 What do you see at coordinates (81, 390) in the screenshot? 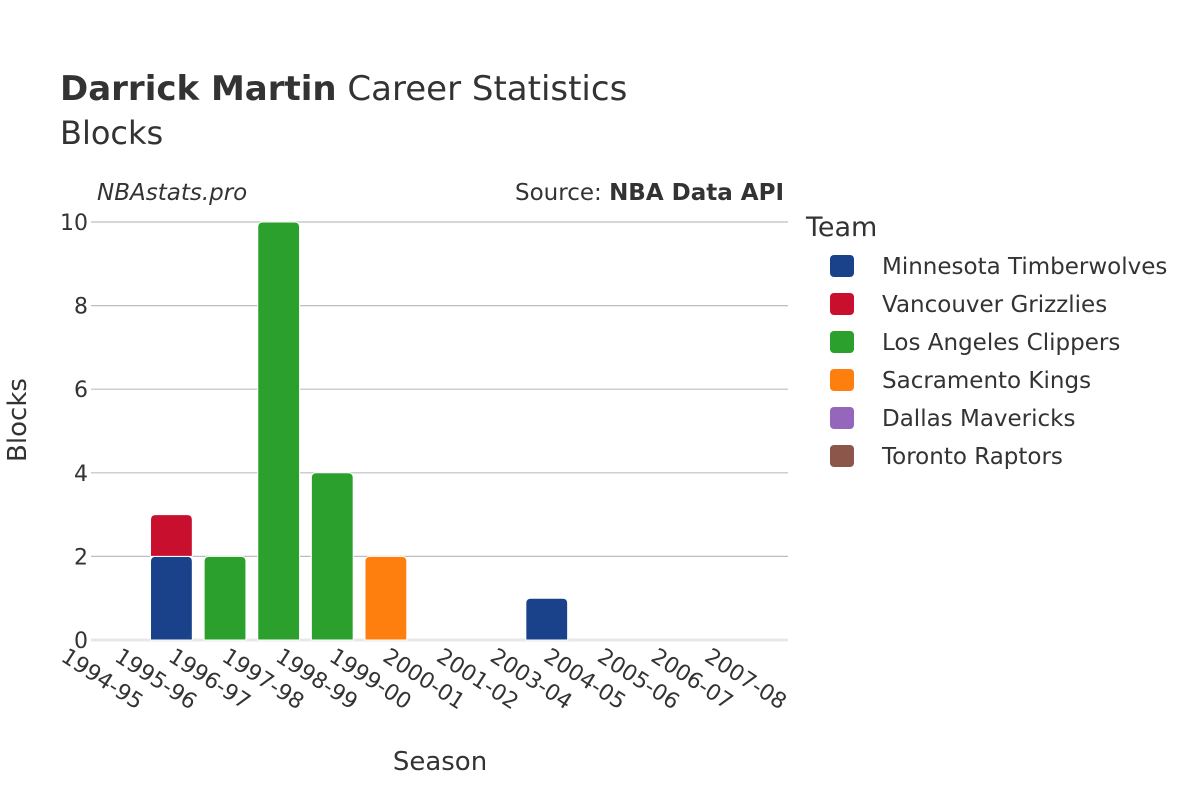
I see `y-tick-label: 6` at bounding box center [81, 390].